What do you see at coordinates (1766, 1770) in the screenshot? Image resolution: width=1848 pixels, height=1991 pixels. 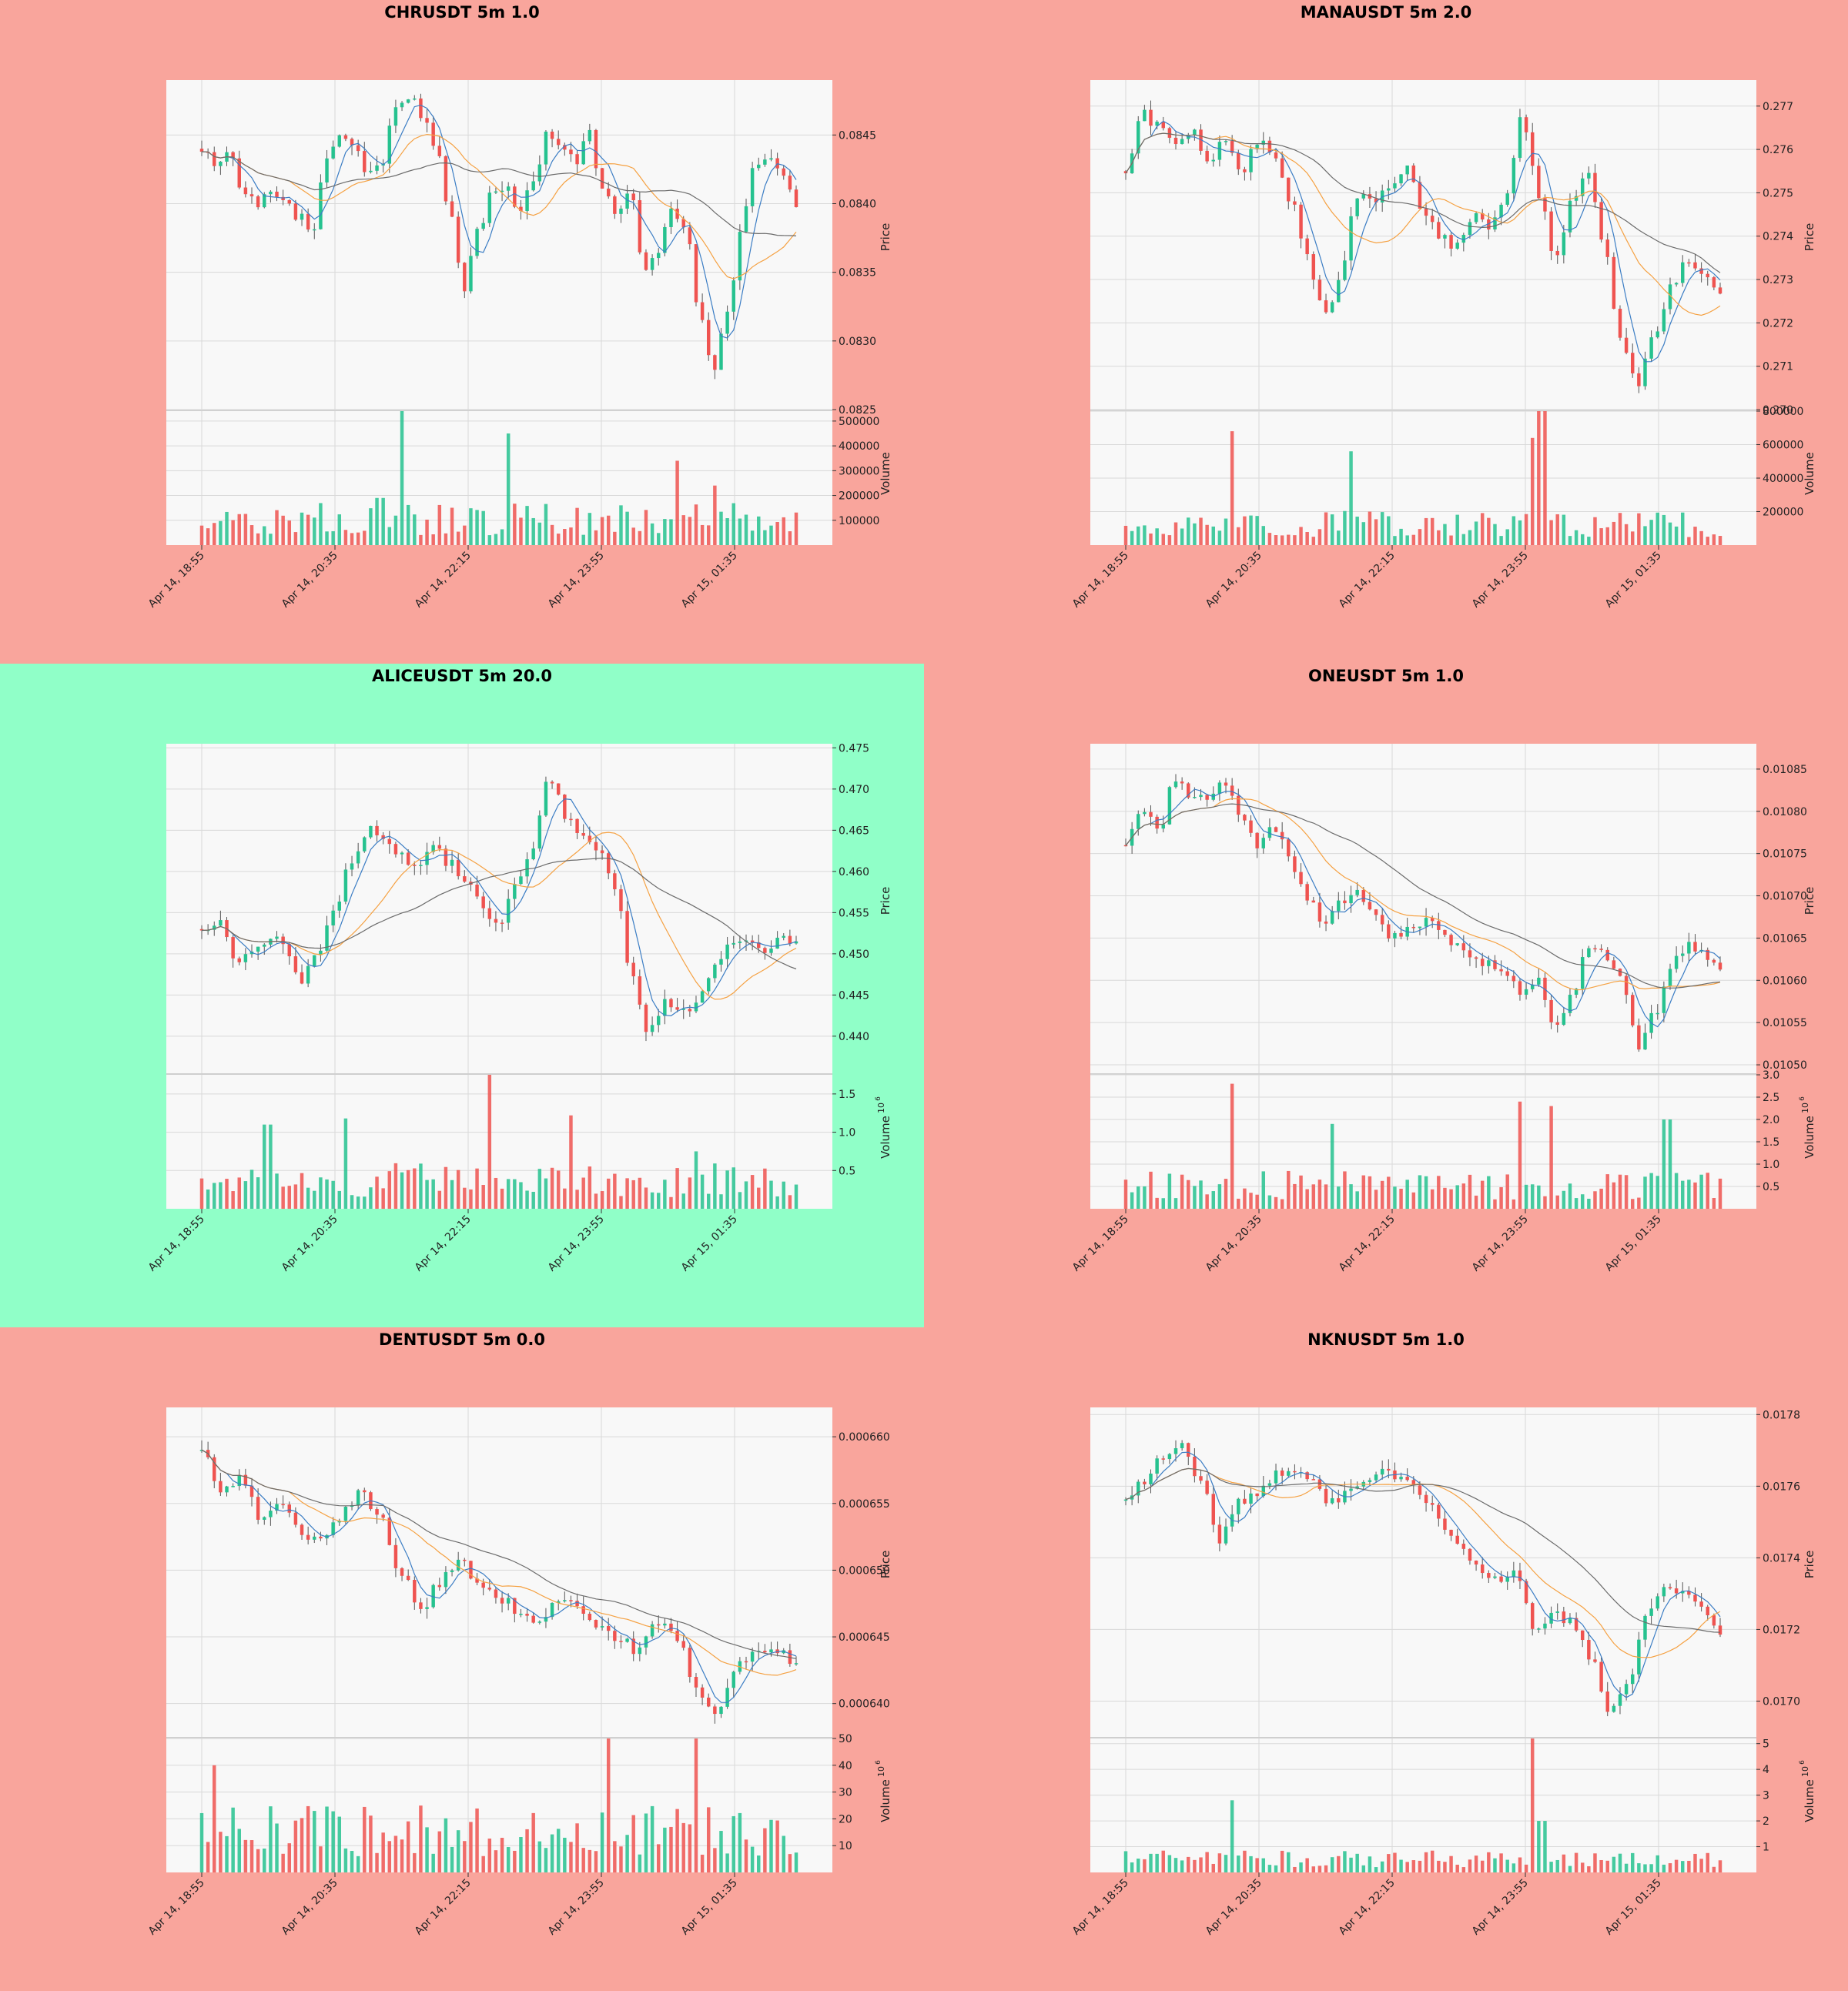 I see `volume-tick-label: 4` at bounding box center [1766, 1770].